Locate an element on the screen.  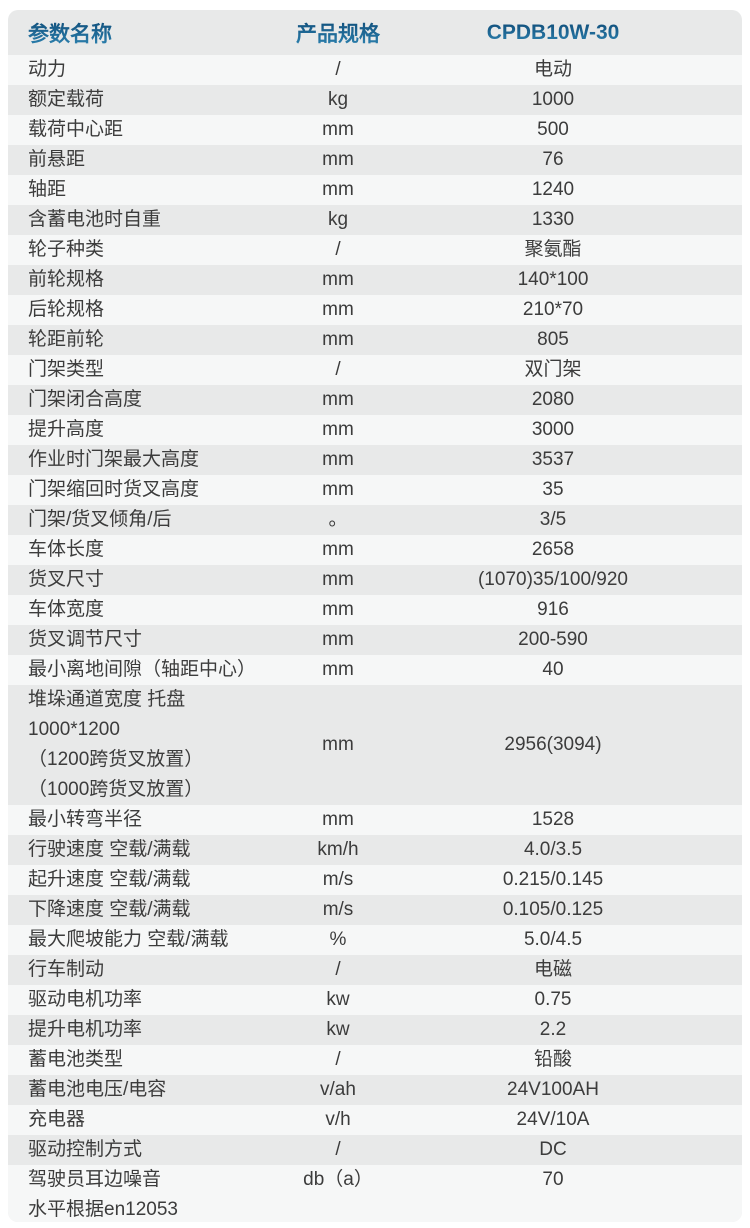
param-unit-cell: 。 is located at coordinates (338, 519).